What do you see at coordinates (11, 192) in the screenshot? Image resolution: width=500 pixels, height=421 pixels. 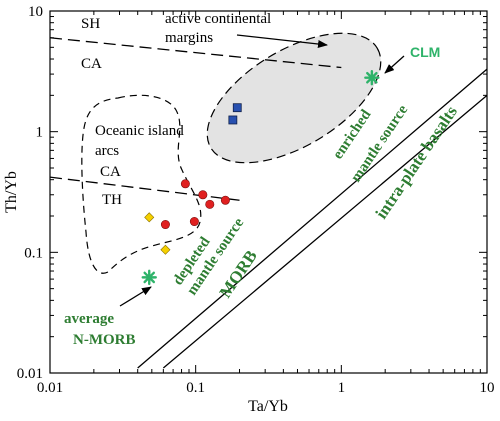 I see `y-axis-title: Th/Yb` at bounding box center [11, 192].